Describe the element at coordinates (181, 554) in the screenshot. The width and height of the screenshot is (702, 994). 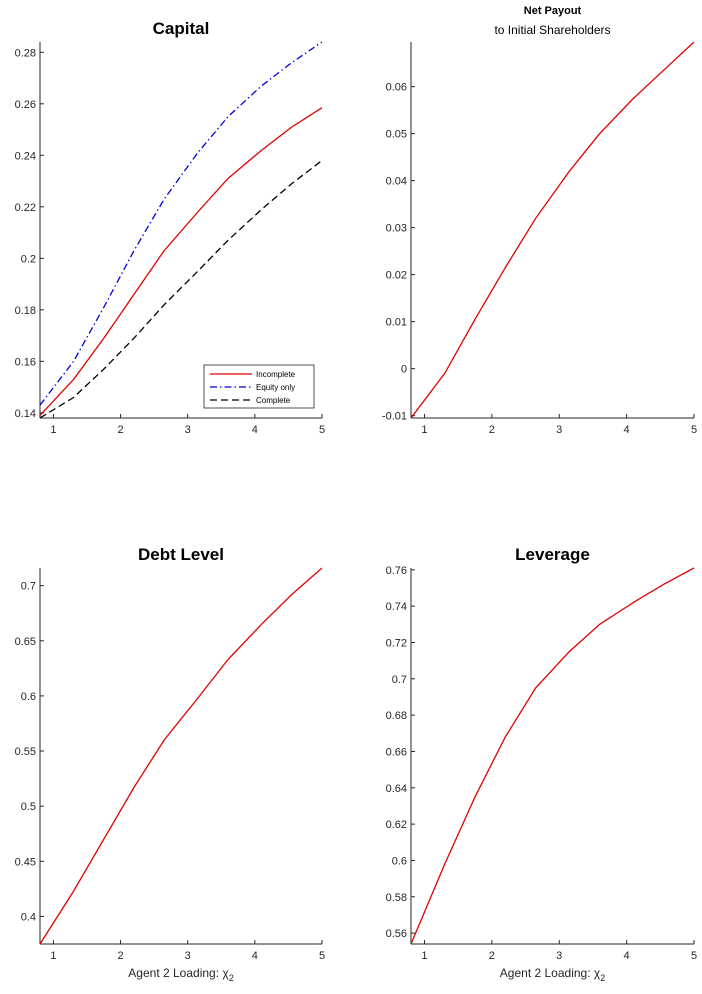
I see `chart-title: Debt Level` at that location.